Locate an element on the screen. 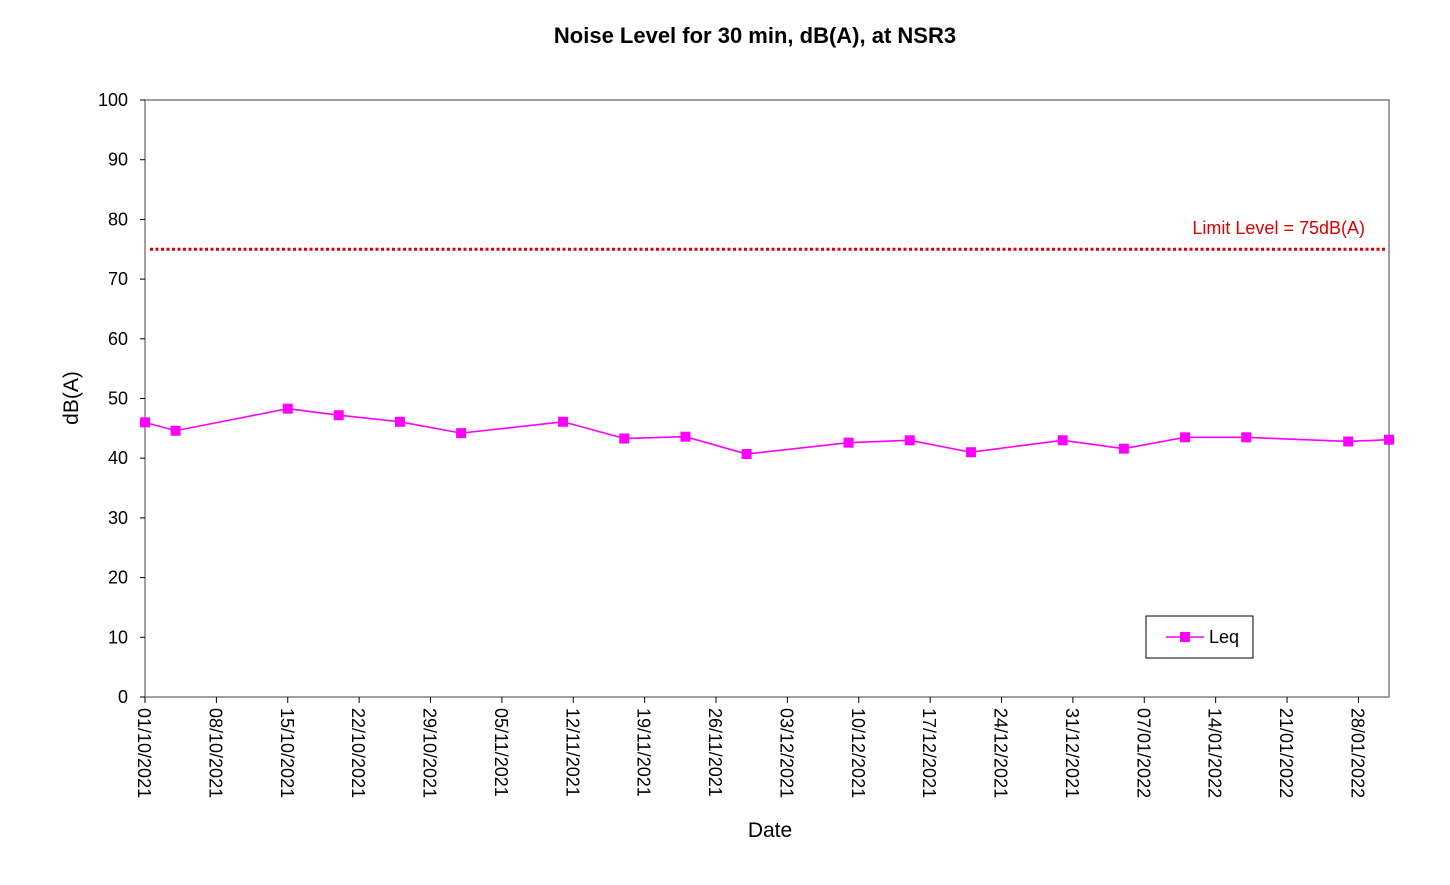 The image size is (1450, 885). y-tick-label: 30 is located at coordinates (118, 518).